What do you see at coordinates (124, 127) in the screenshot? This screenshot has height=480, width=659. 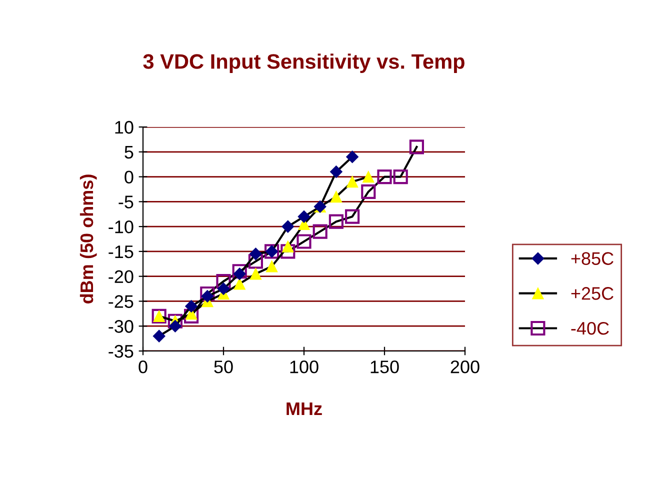 I see `y-tick-label: 10` at bounding box center [124, 127].